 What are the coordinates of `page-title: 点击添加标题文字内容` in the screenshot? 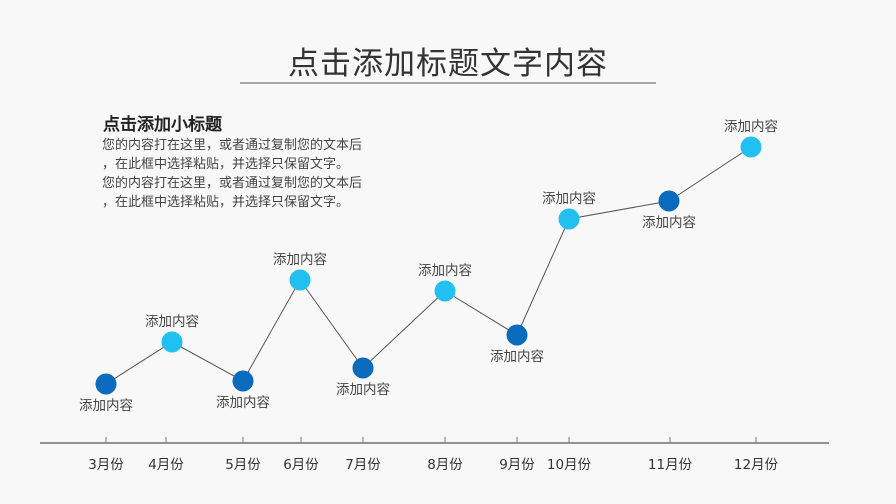 It's located at (448, 64).